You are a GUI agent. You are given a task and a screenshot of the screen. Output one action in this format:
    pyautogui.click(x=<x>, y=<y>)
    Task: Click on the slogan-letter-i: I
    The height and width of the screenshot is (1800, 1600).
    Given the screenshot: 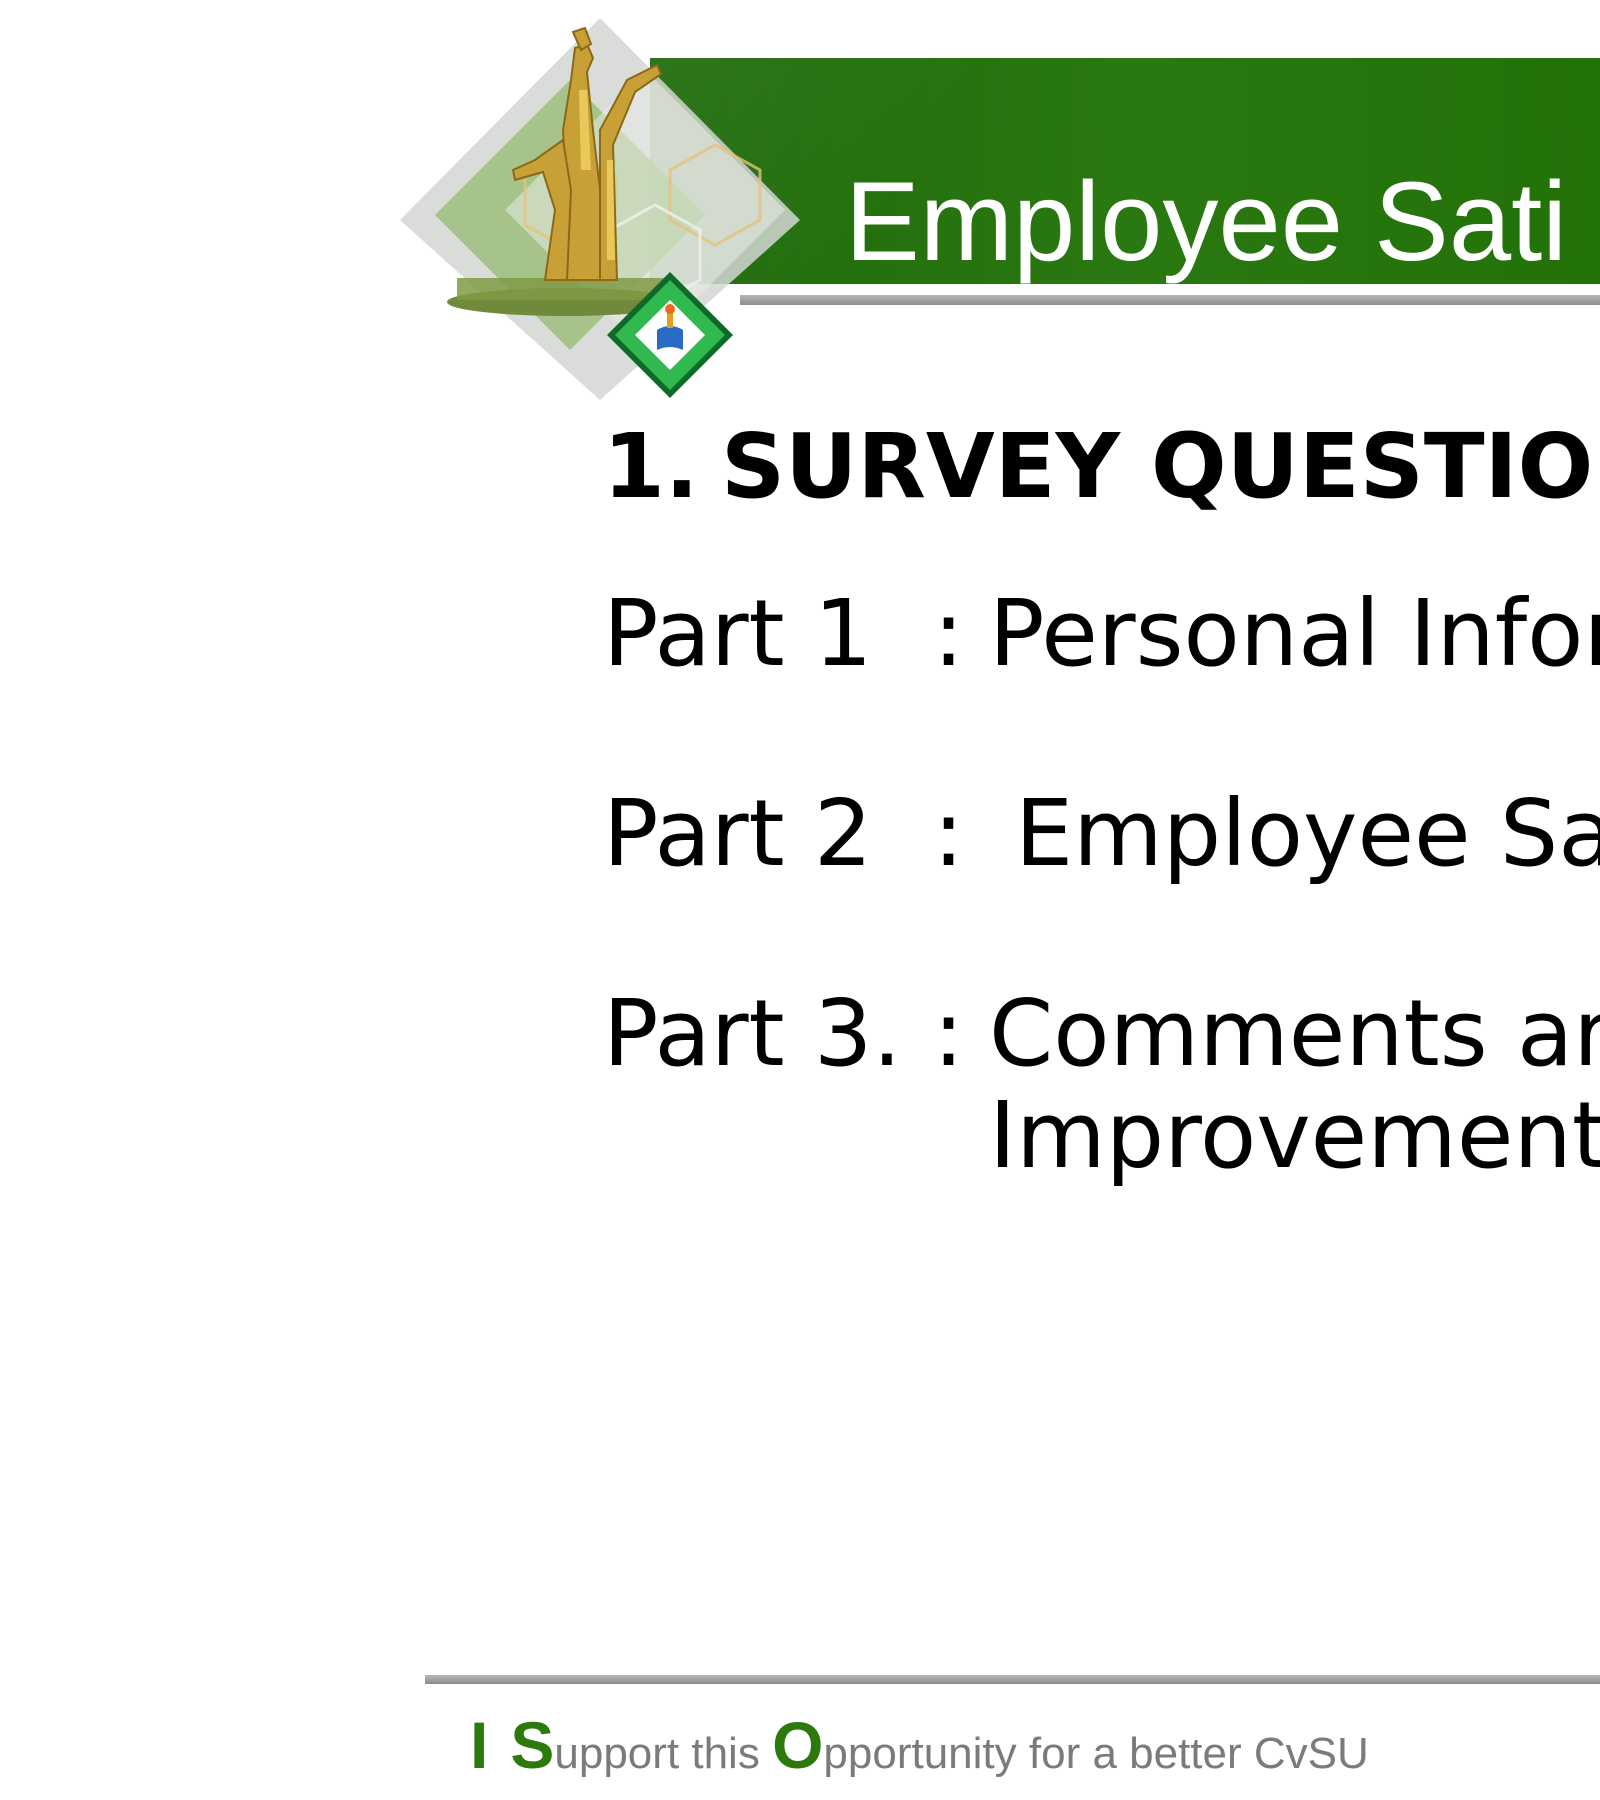 What is the action you would take?
    pyautogui.click(x=479, y=1745)
    